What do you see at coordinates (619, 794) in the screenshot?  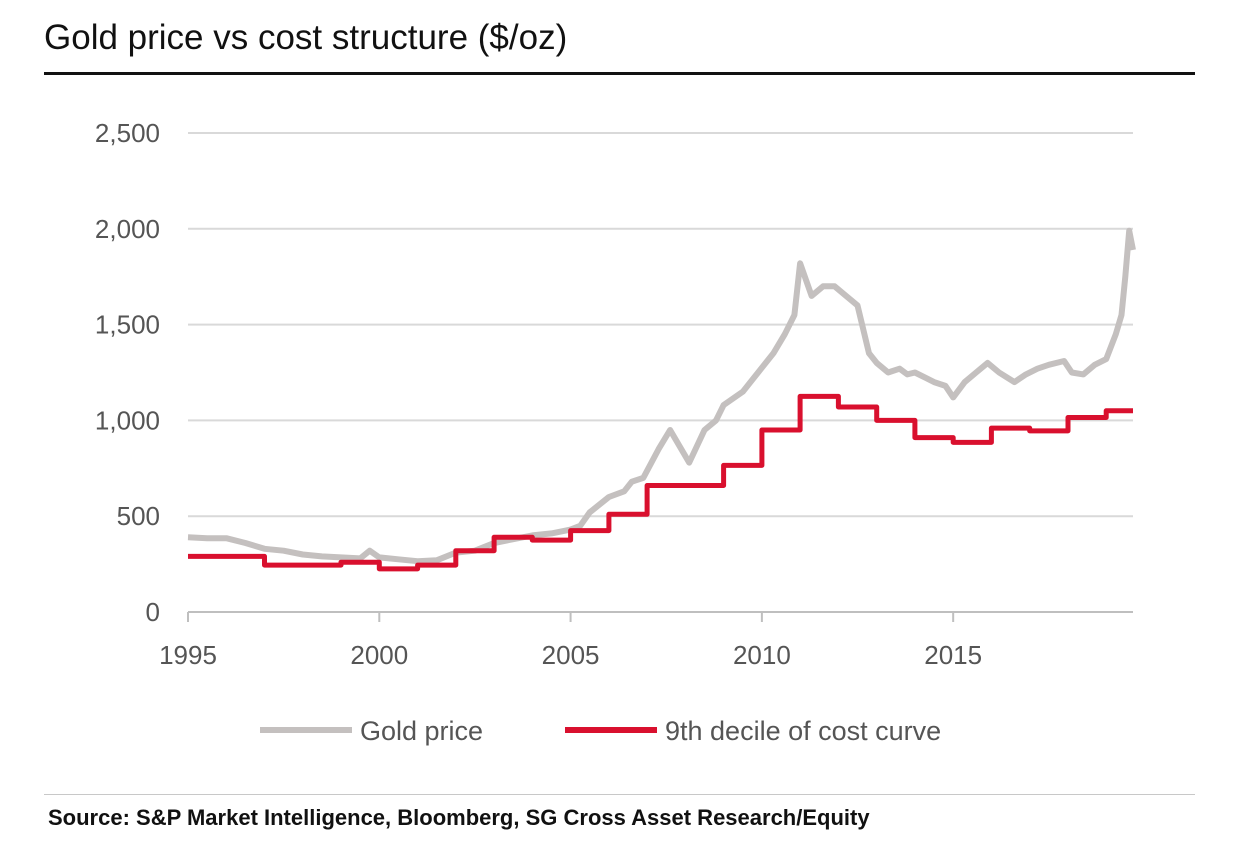 I see `source-rule` at bounding box center [619, 794].